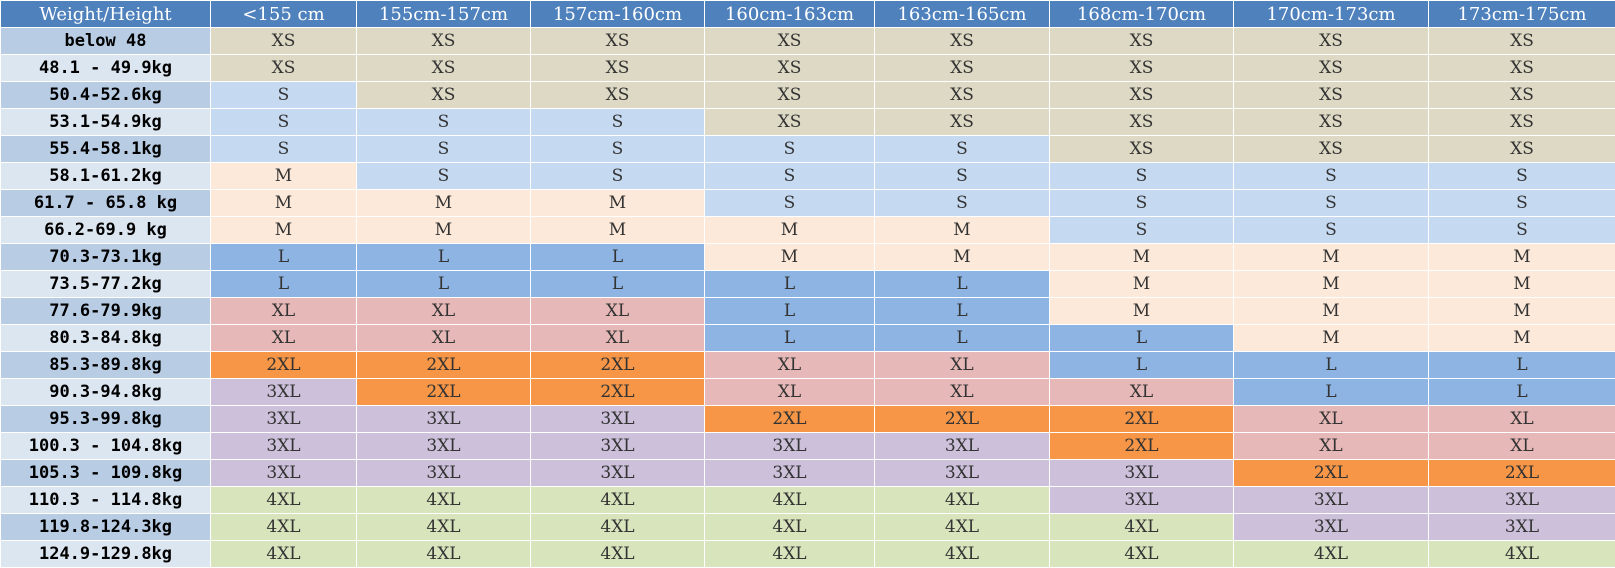 The height and width of the screenshot is (568, 1615). Describe the element at coordinates (106, 338) in the screenshot. I see `weight-row-header: 80.3-84.8kg` at that location.